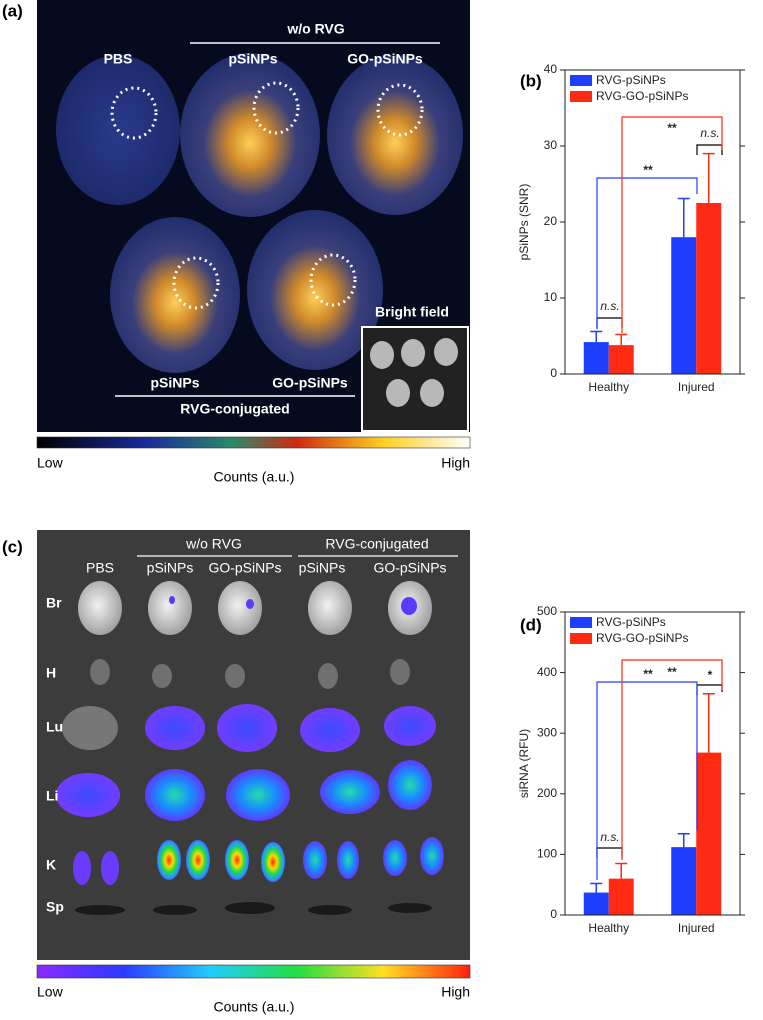 The height and width of the screenshot is (1020, 763). Describe the element at coordinates (54, 603) in the screenshot. I see `row-label: Br` at that location.